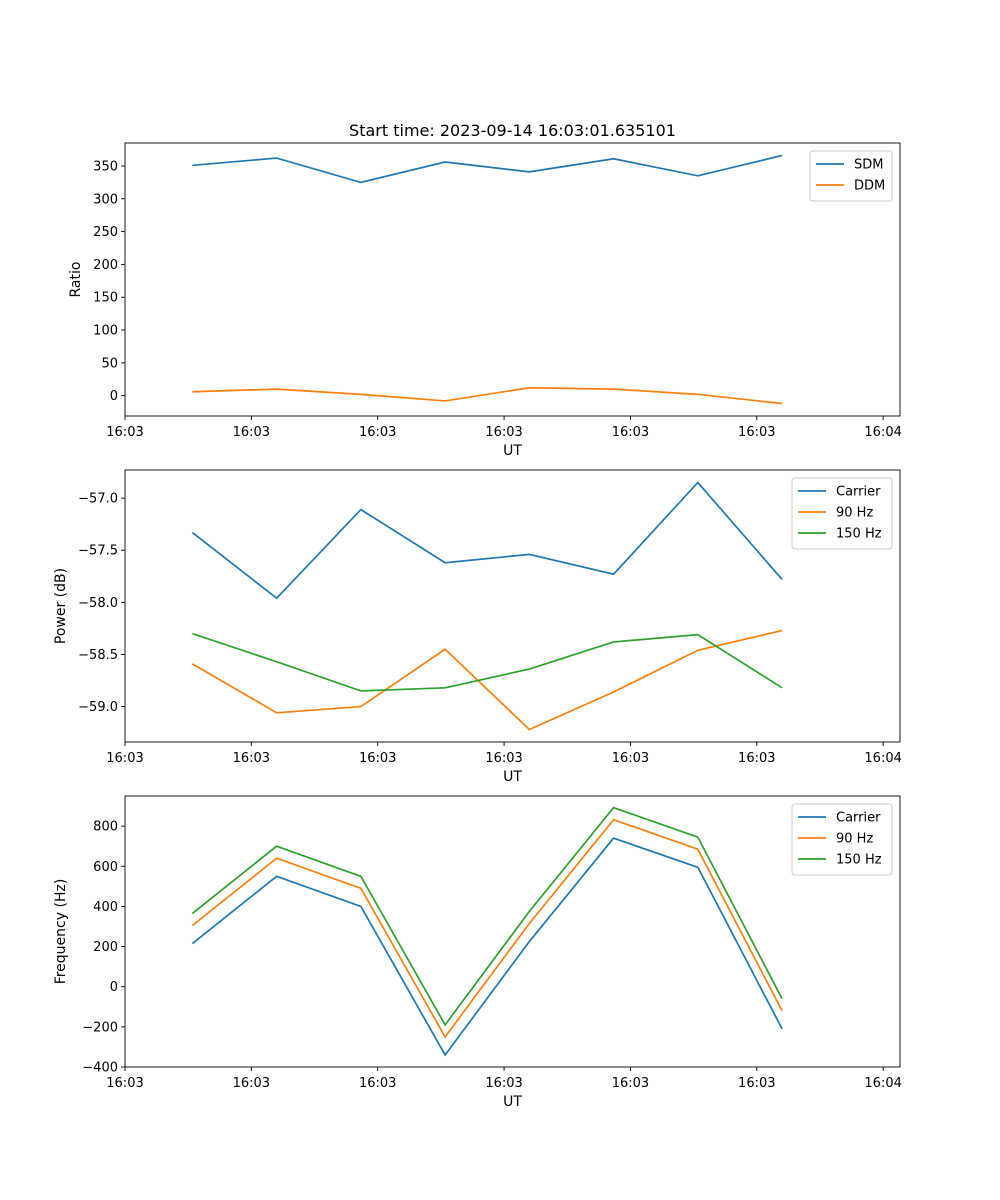  What do you see at coordinates (76, 280) in the screenshot?
I see `y-axis-label: Ratio` at bounding box center [76, 280].